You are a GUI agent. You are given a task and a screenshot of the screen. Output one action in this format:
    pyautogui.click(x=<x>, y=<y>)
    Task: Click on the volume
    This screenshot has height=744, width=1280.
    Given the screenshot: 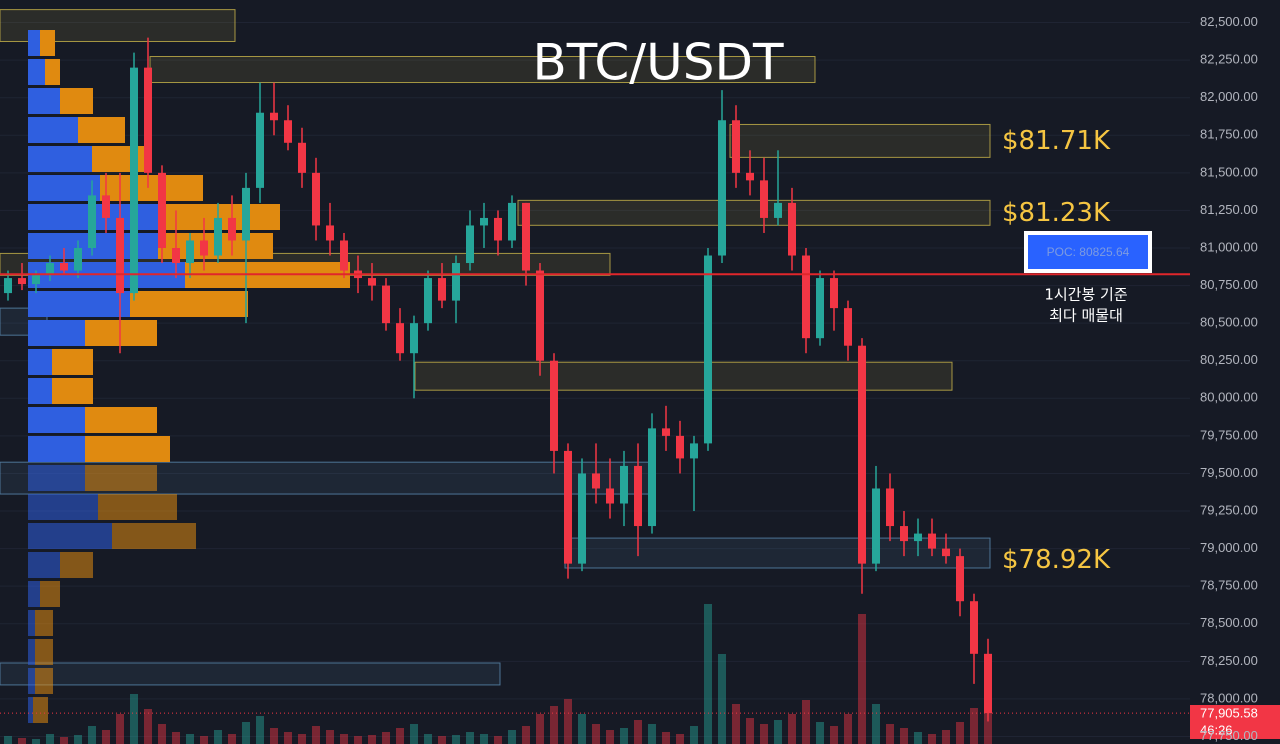 What is the action you would take?
    pyautogui.click(x=498, y=674)
    